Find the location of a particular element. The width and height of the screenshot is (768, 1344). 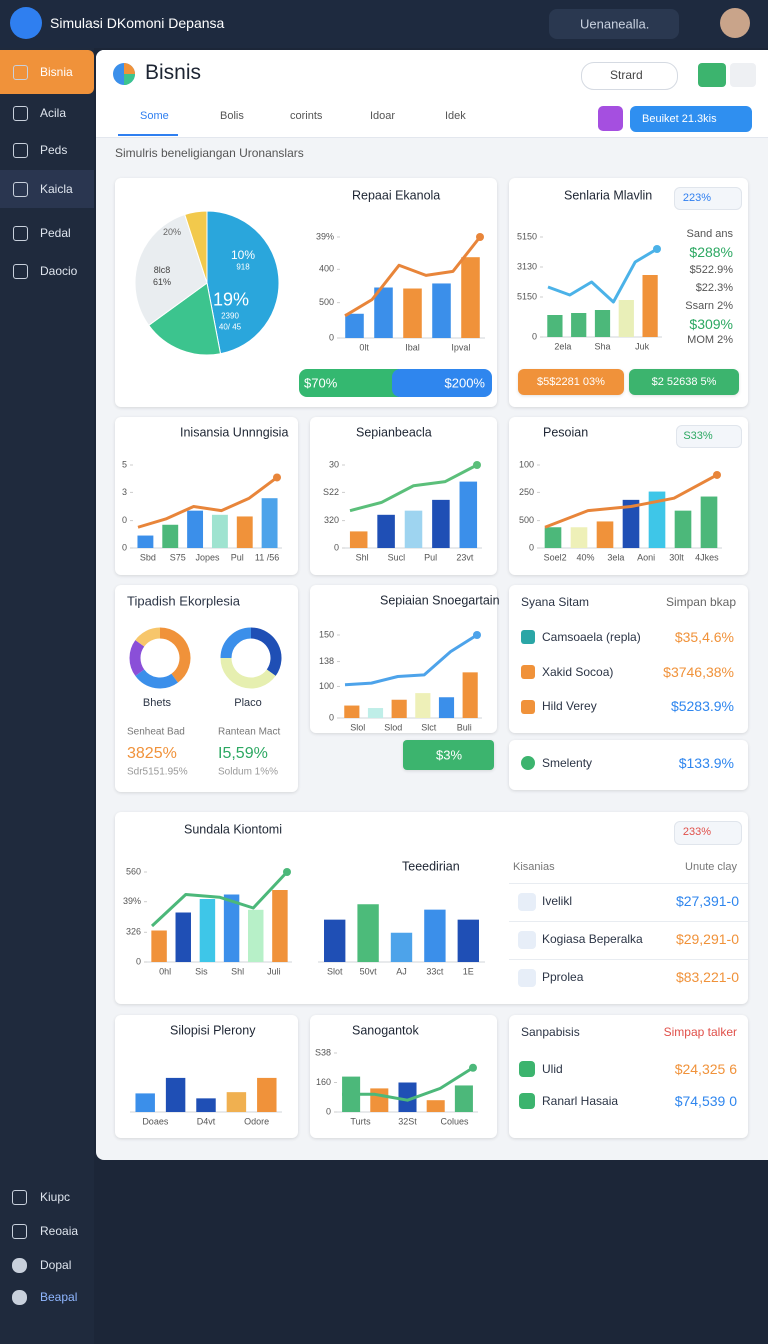

legend-item: Sand ans is located at coordinates (709, 234).